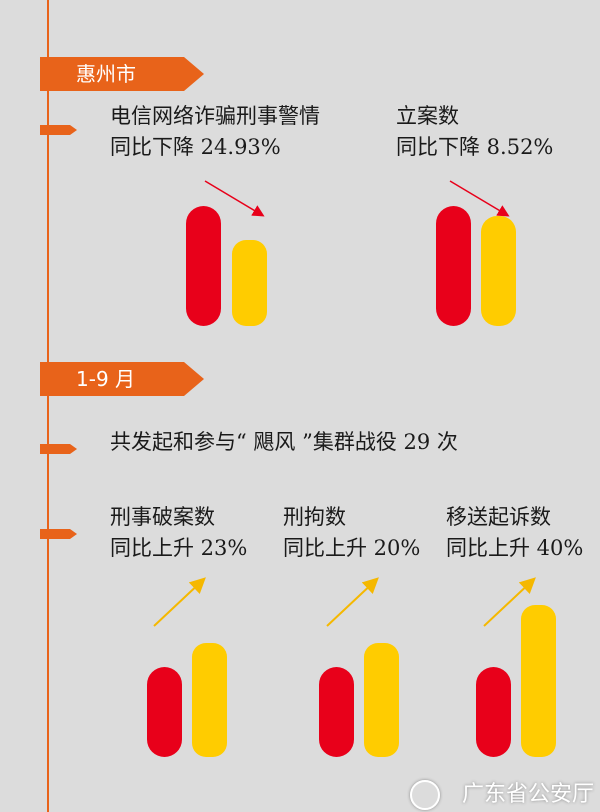 This screenshot has height=812, width=600. I want to click on watermark-text: 广东省公安厅, so click(527, 794).